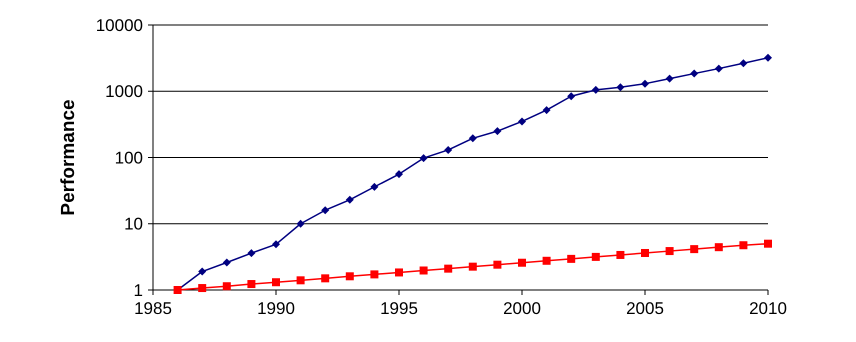 Image resolution: width=856 pixels, height=342 pixels. I want to click on x-tick-label: 2000, so click(522, 308).